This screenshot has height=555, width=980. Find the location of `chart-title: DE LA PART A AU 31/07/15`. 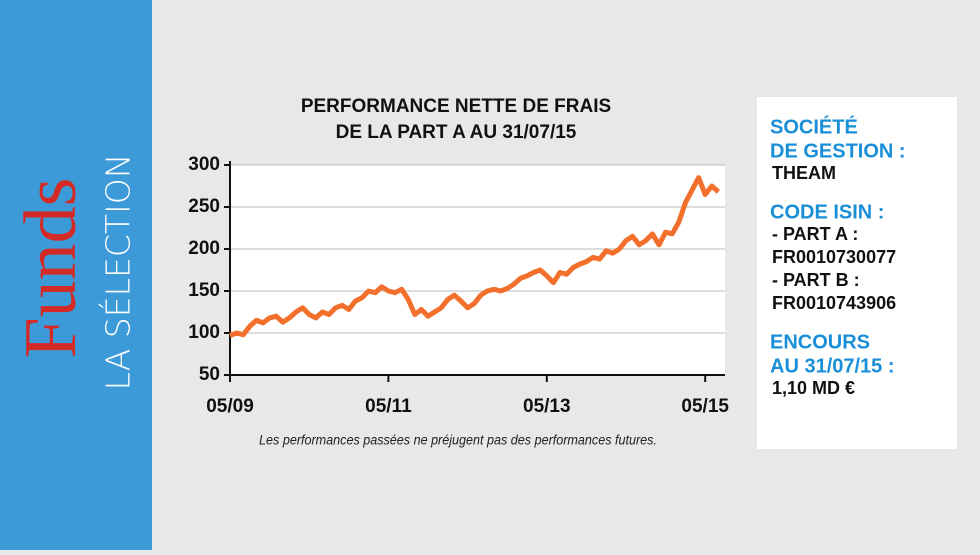

chart-title: DE LA PART A AU 31/07/15 is located at coordinates (456, 132).